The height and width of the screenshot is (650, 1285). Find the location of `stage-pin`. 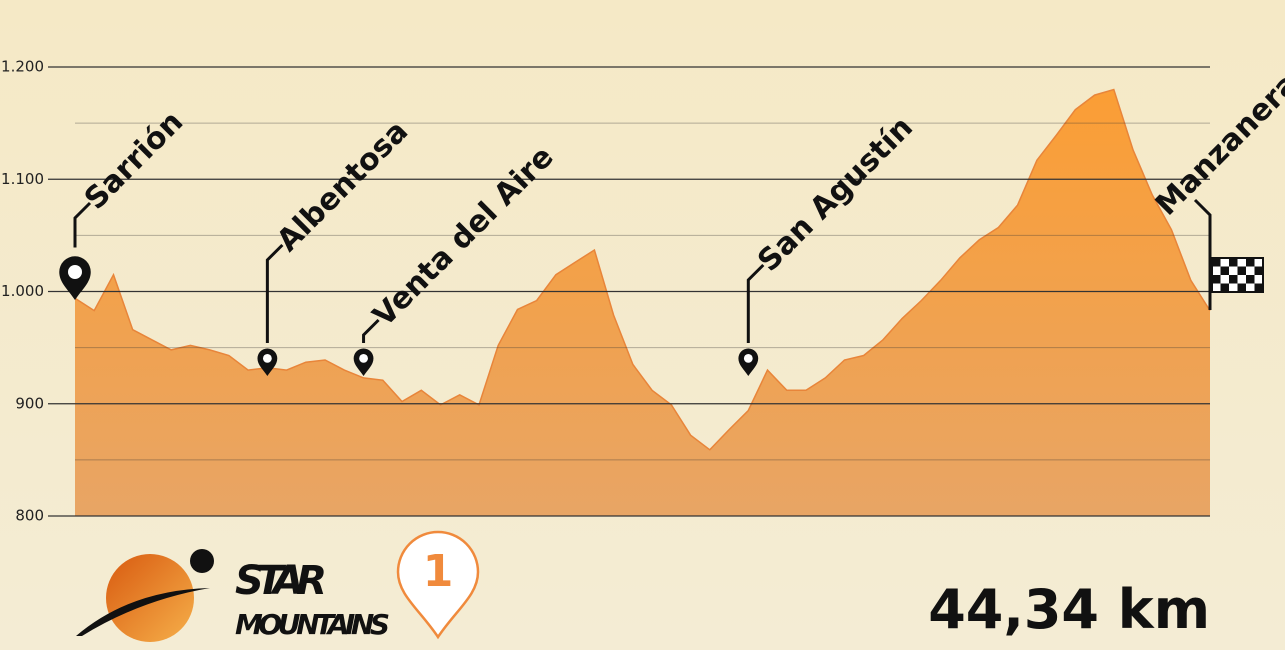

stage-pin is located at coordinates (438, 585).